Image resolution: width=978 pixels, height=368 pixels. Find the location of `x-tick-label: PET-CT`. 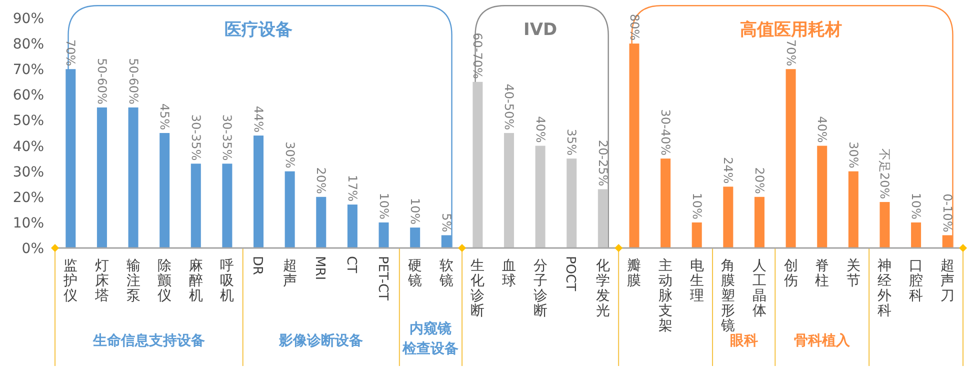

x-tick-label: PET-CT is located at coordinates (382, 278).